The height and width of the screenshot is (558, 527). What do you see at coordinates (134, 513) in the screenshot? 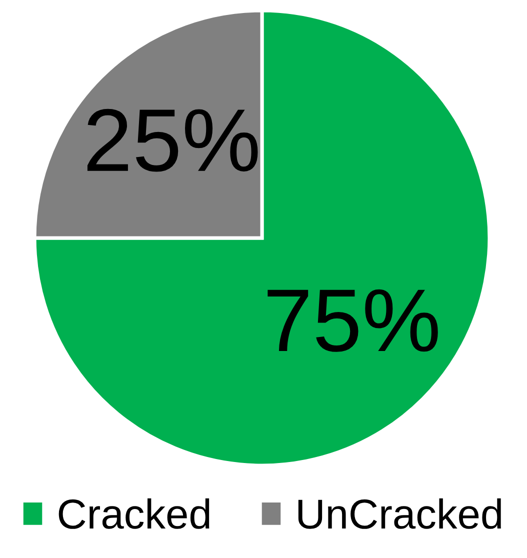
I see `legend-label: Cracked` at bounding box center [134, 513].